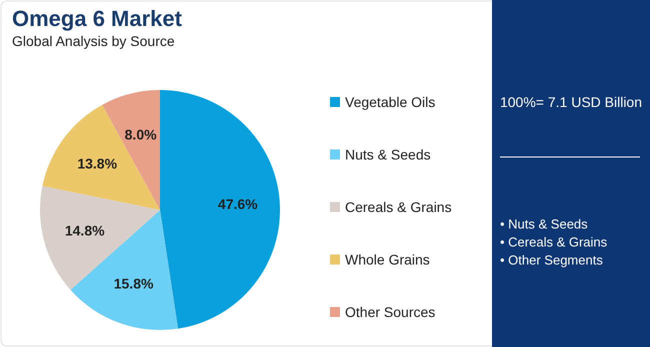 The width and height of the screenshot is (650, 347). Describe the element at coordinates (554, 242) in the screenshot. I see `text: • Cereals & Grains` at that location.